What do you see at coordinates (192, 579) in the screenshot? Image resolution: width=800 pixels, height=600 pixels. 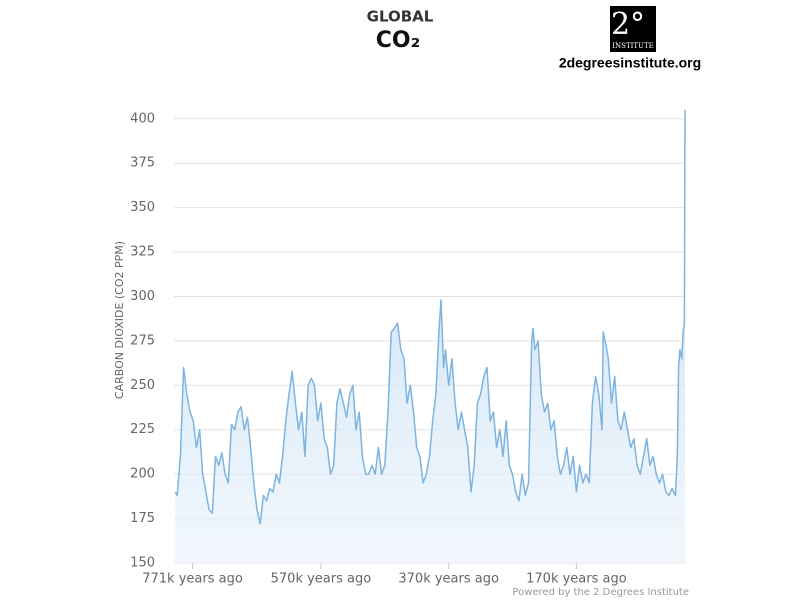 I see `x-tick-label: 771k years ago` at bounding box center [192, 579].